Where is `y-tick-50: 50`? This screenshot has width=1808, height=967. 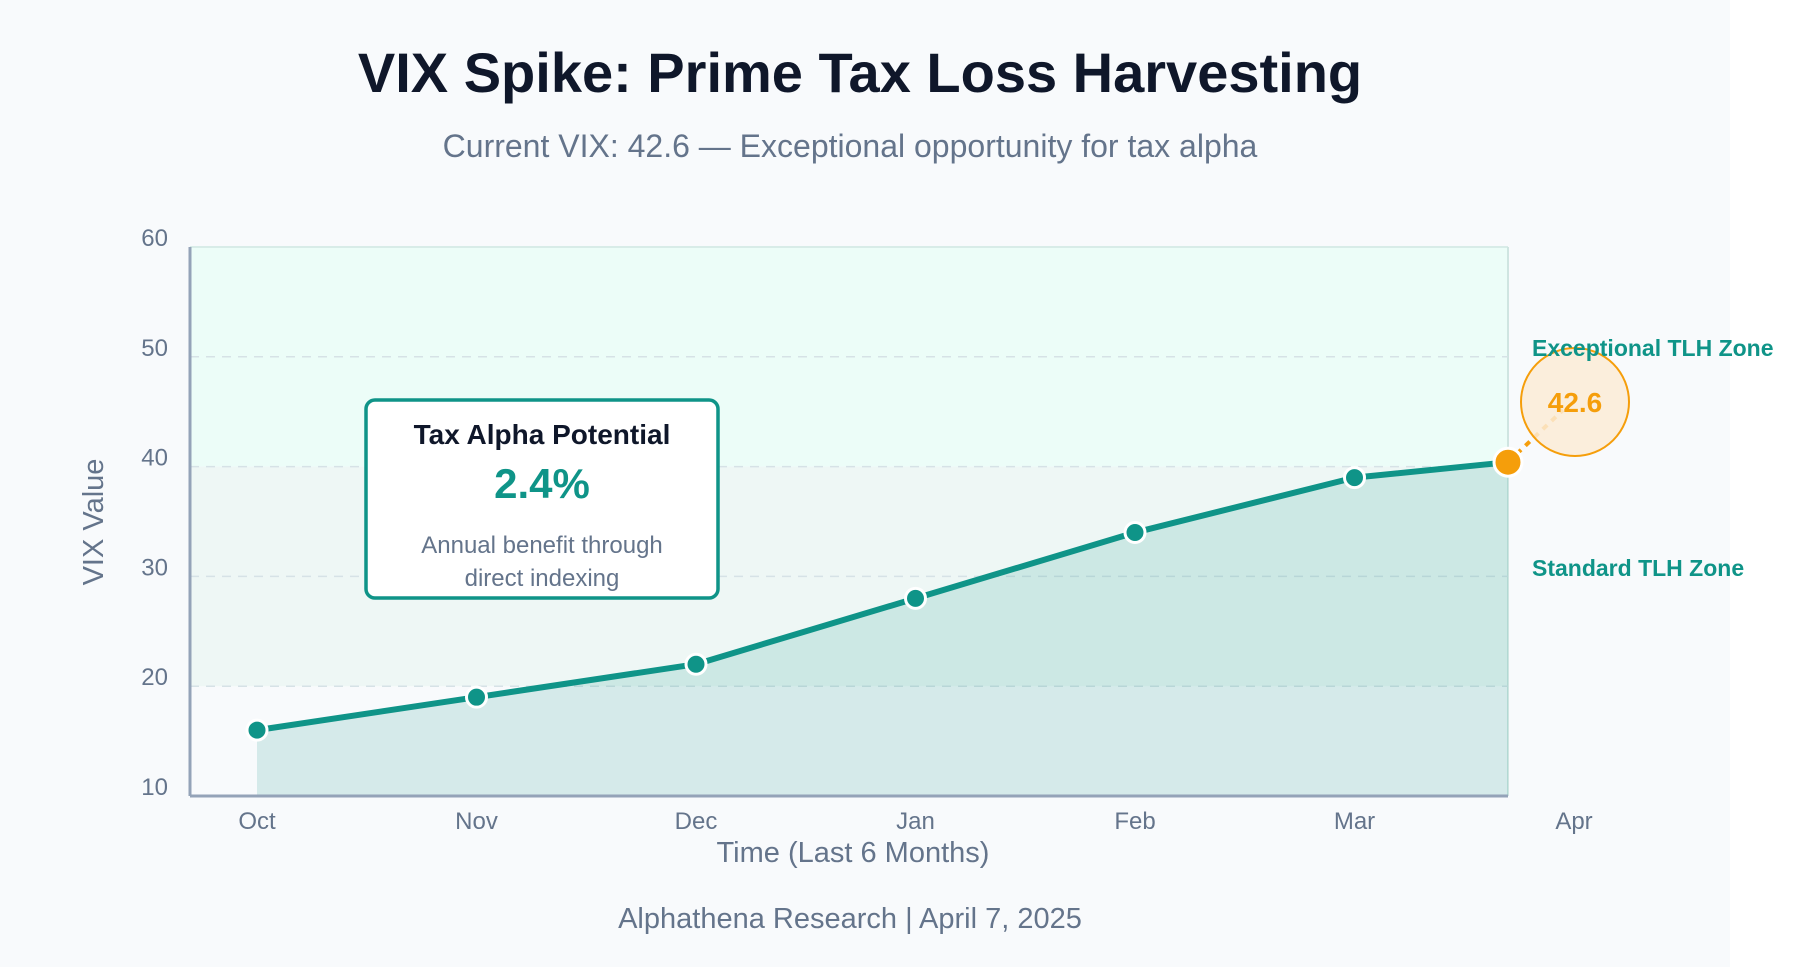 y-tick-50: 50 is located at coordinates (154, 348).